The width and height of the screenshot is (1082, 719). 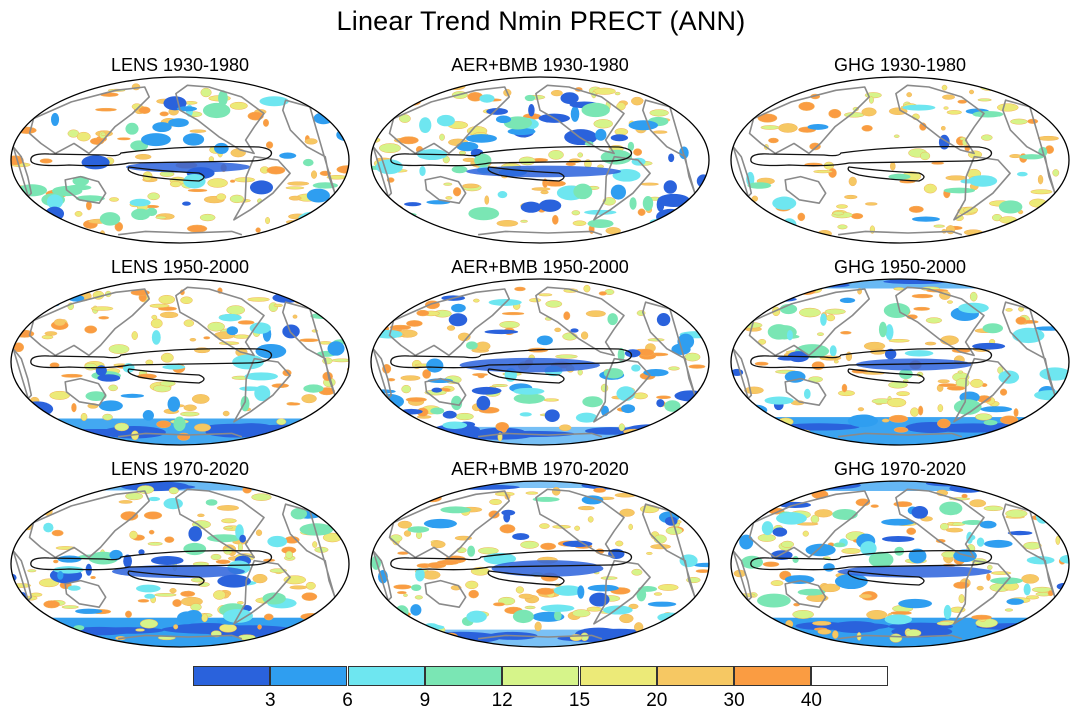 I want to click on colorbar-tick-label: 20, so click(x=657, y=700).